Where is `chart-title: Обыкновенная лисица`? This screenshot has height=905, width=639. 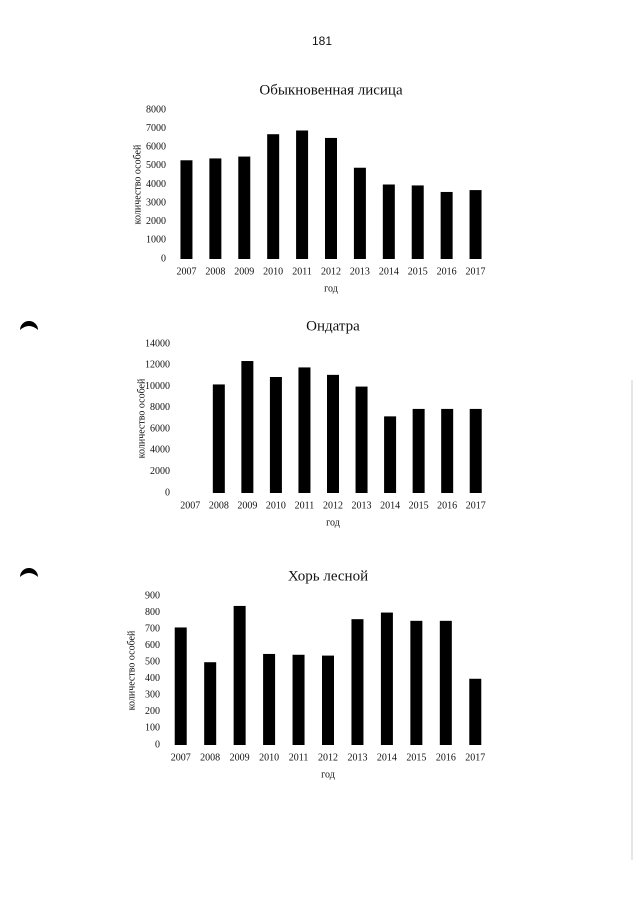 chart-title: Обыкновенная лисица is located at coordinates (331, 90).